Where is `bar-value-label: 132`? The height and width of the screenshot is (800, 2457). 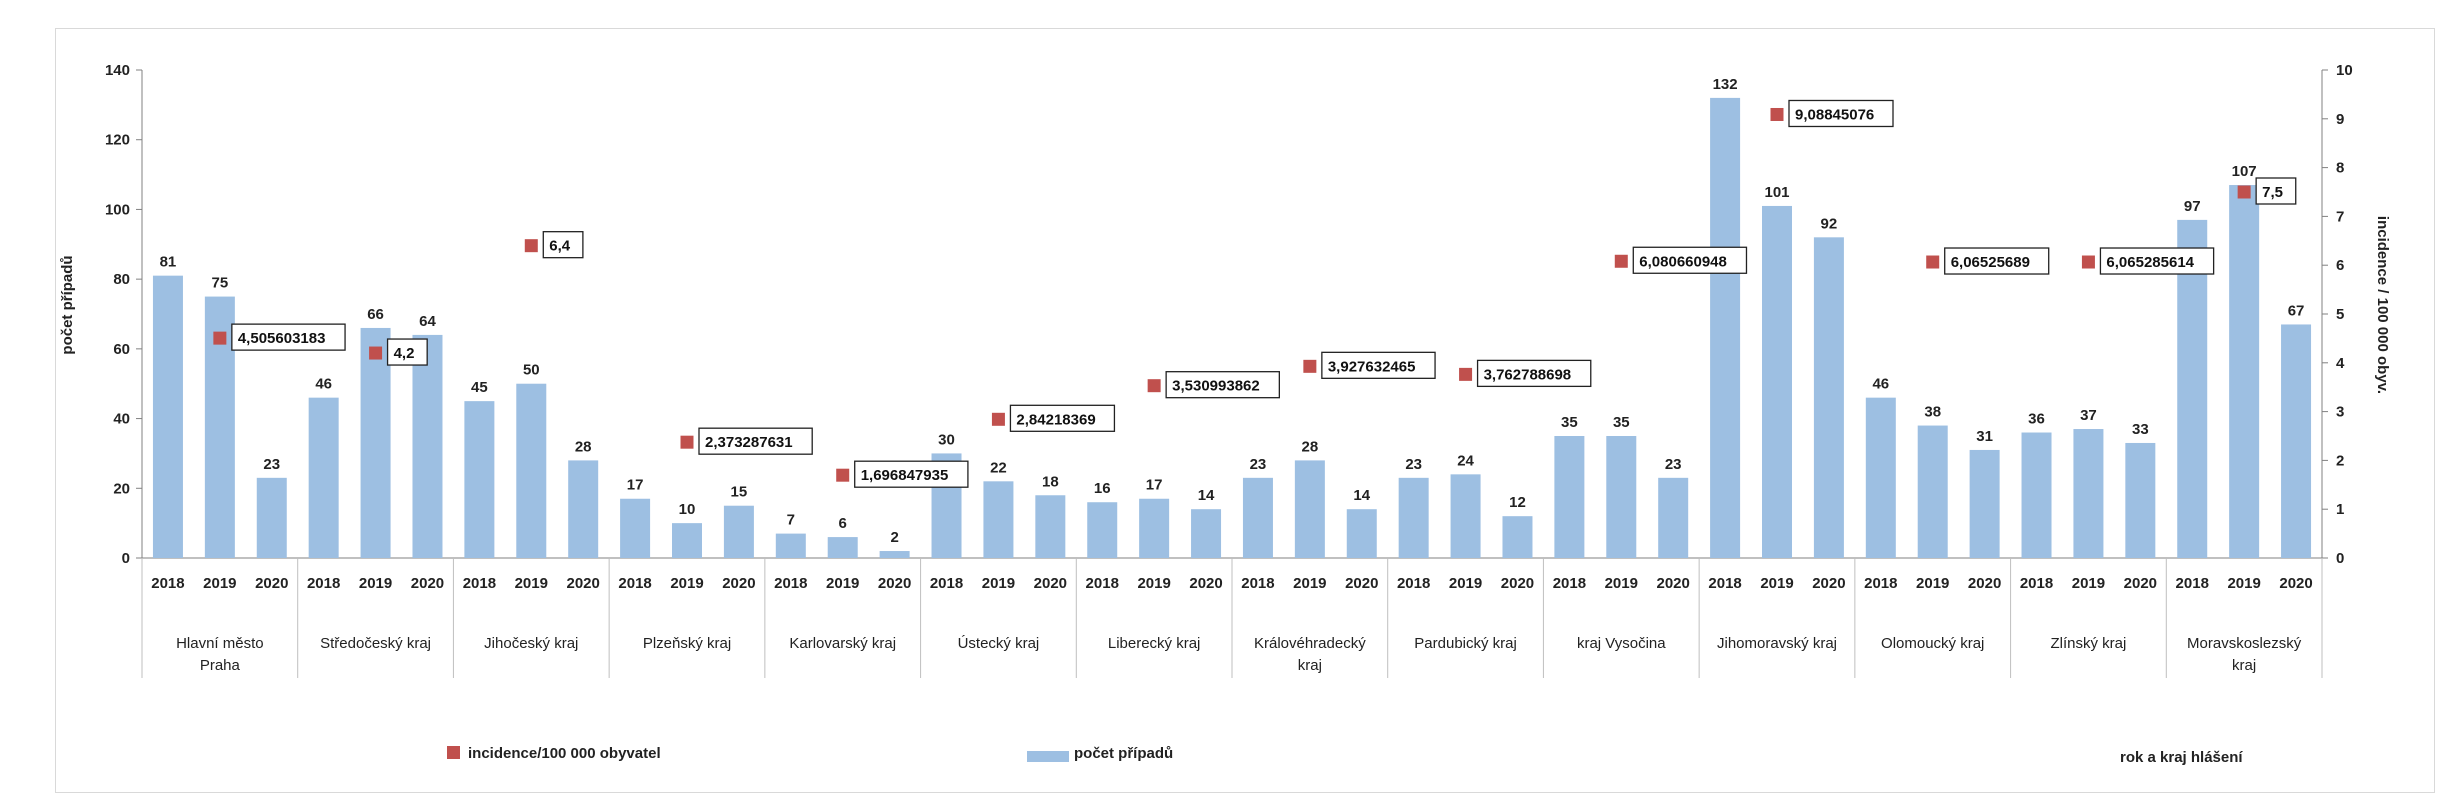
bar-value-label: 132 is located at coordinates (1725, 84).